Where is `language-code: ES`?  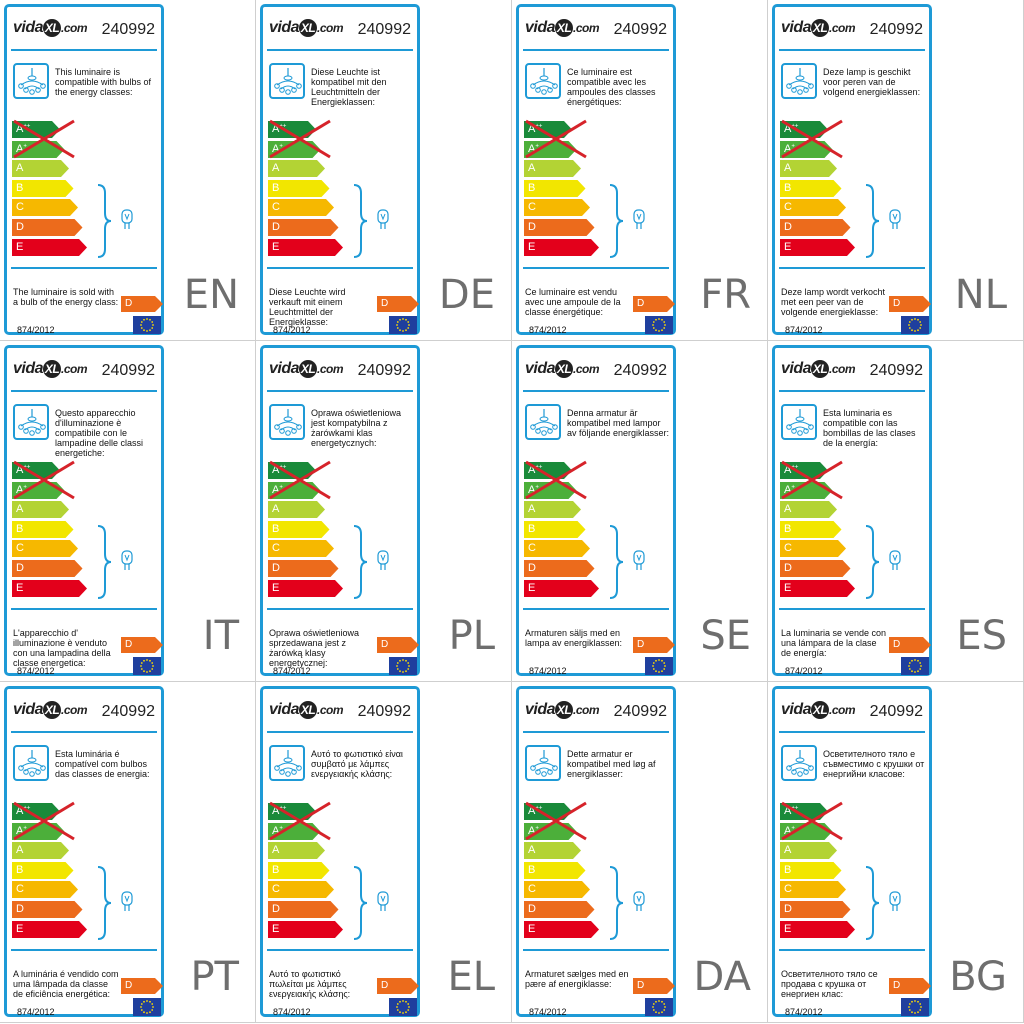
language-code: ES is located at coordinates (981, 636).